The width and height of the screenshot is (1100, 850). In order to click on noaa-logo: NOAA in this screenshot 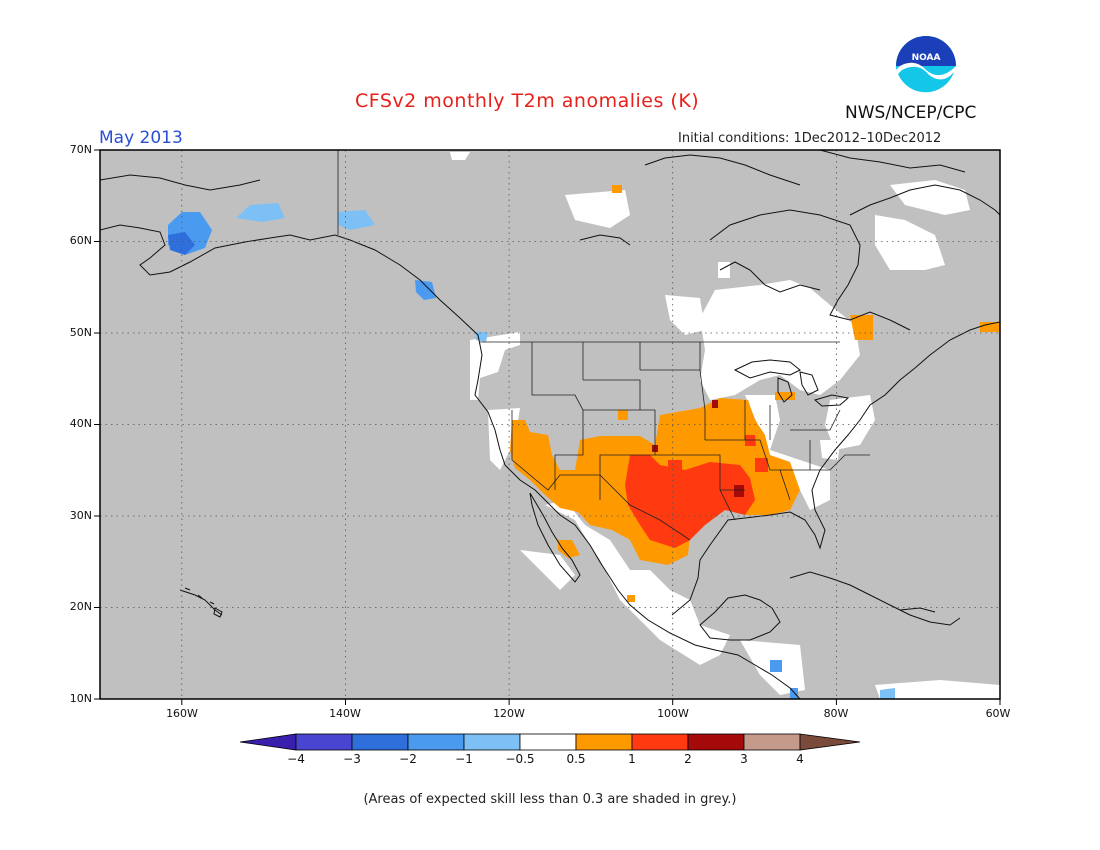, I will do `click(926, 68)`.